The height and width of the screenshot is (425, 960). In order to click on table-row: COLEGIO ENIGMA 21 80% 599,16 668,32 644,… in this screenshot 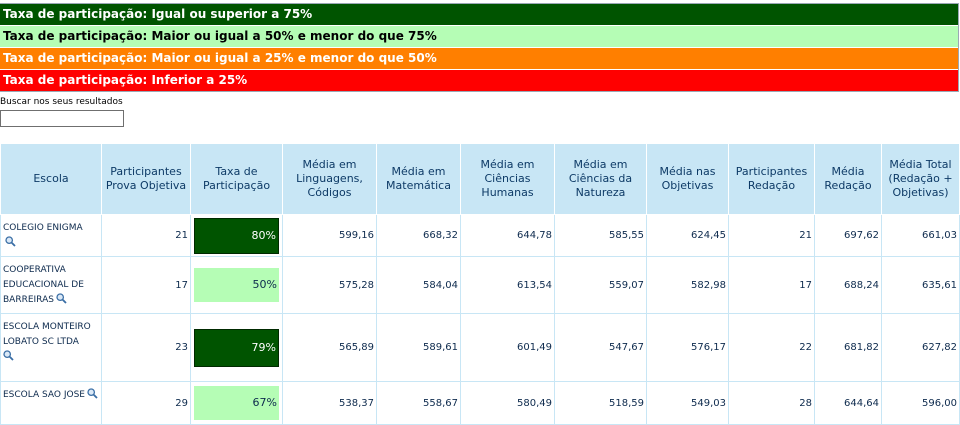, I will do `click(480, 235)`.